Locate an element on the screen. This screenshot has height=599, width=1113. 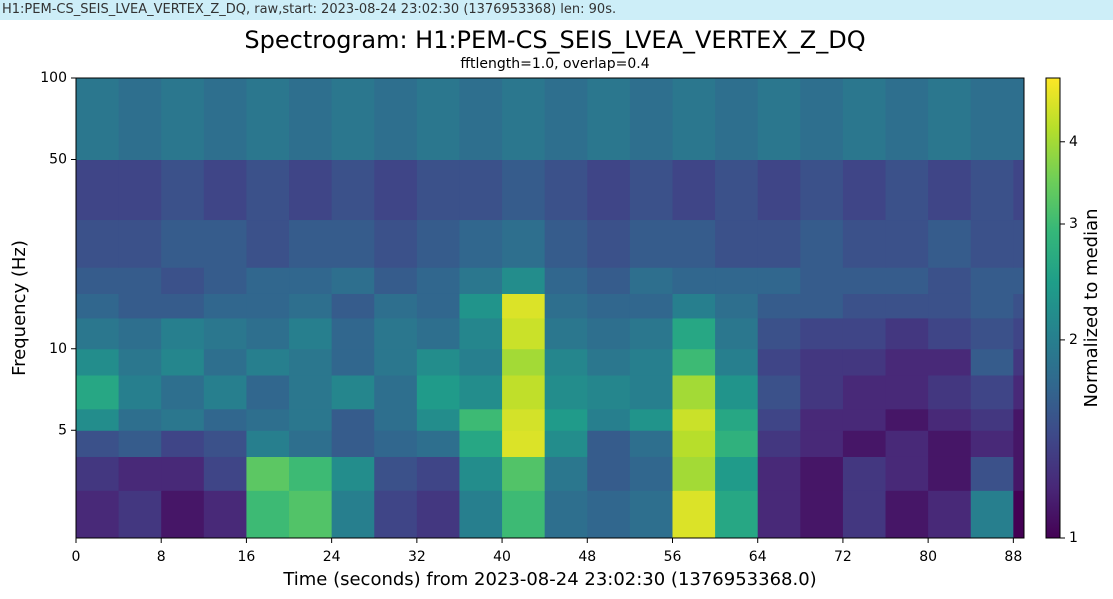
y-tick-label: 50 is located at coordinates (58, 160).